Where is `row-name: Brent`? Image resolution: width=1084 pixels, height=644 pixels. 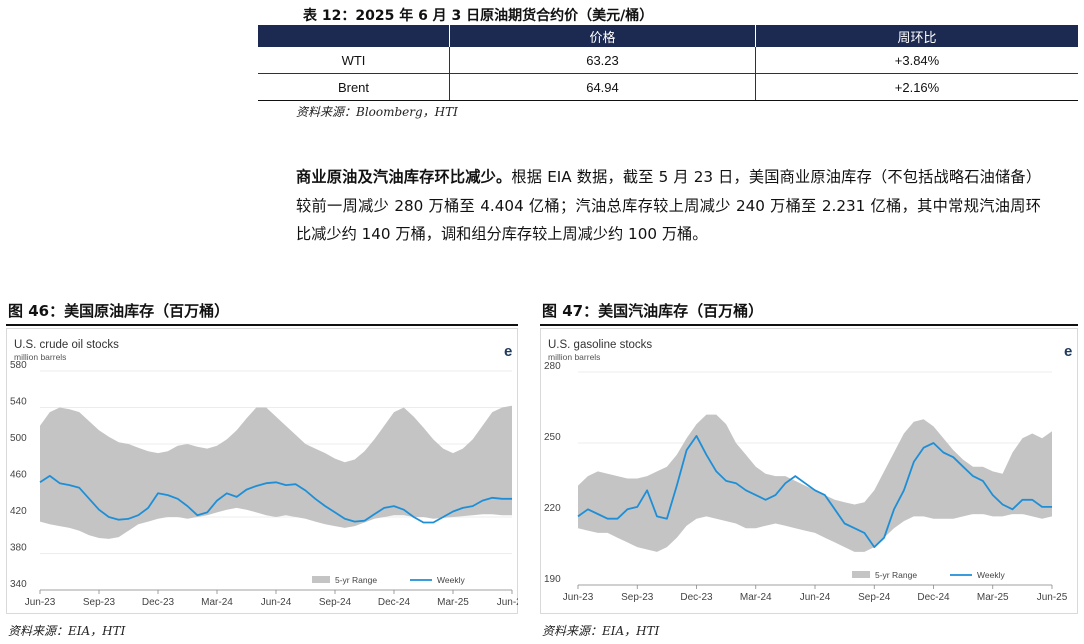
row-name: Brent is located at coordinates (354, 87).